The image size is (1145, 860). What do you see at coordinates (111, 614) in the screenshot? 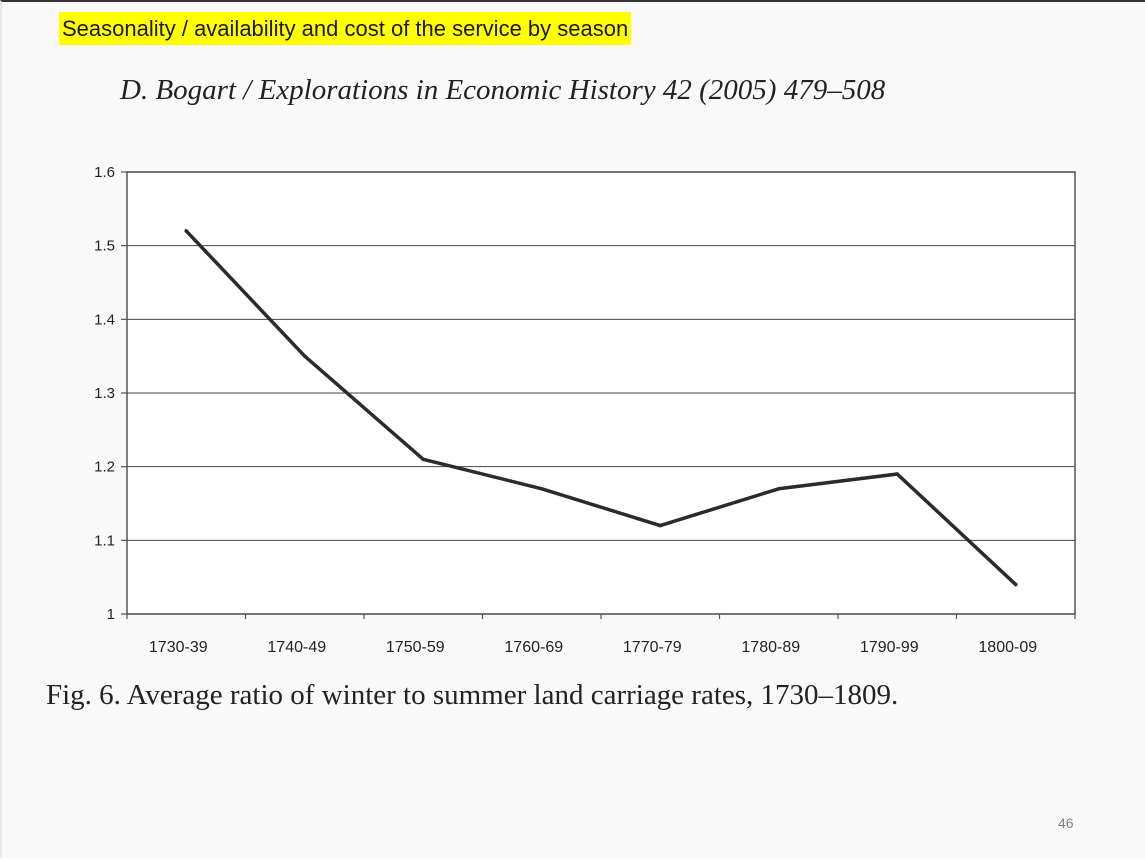
I see `y-tick-label: 1` at bounding box center [111, 614].